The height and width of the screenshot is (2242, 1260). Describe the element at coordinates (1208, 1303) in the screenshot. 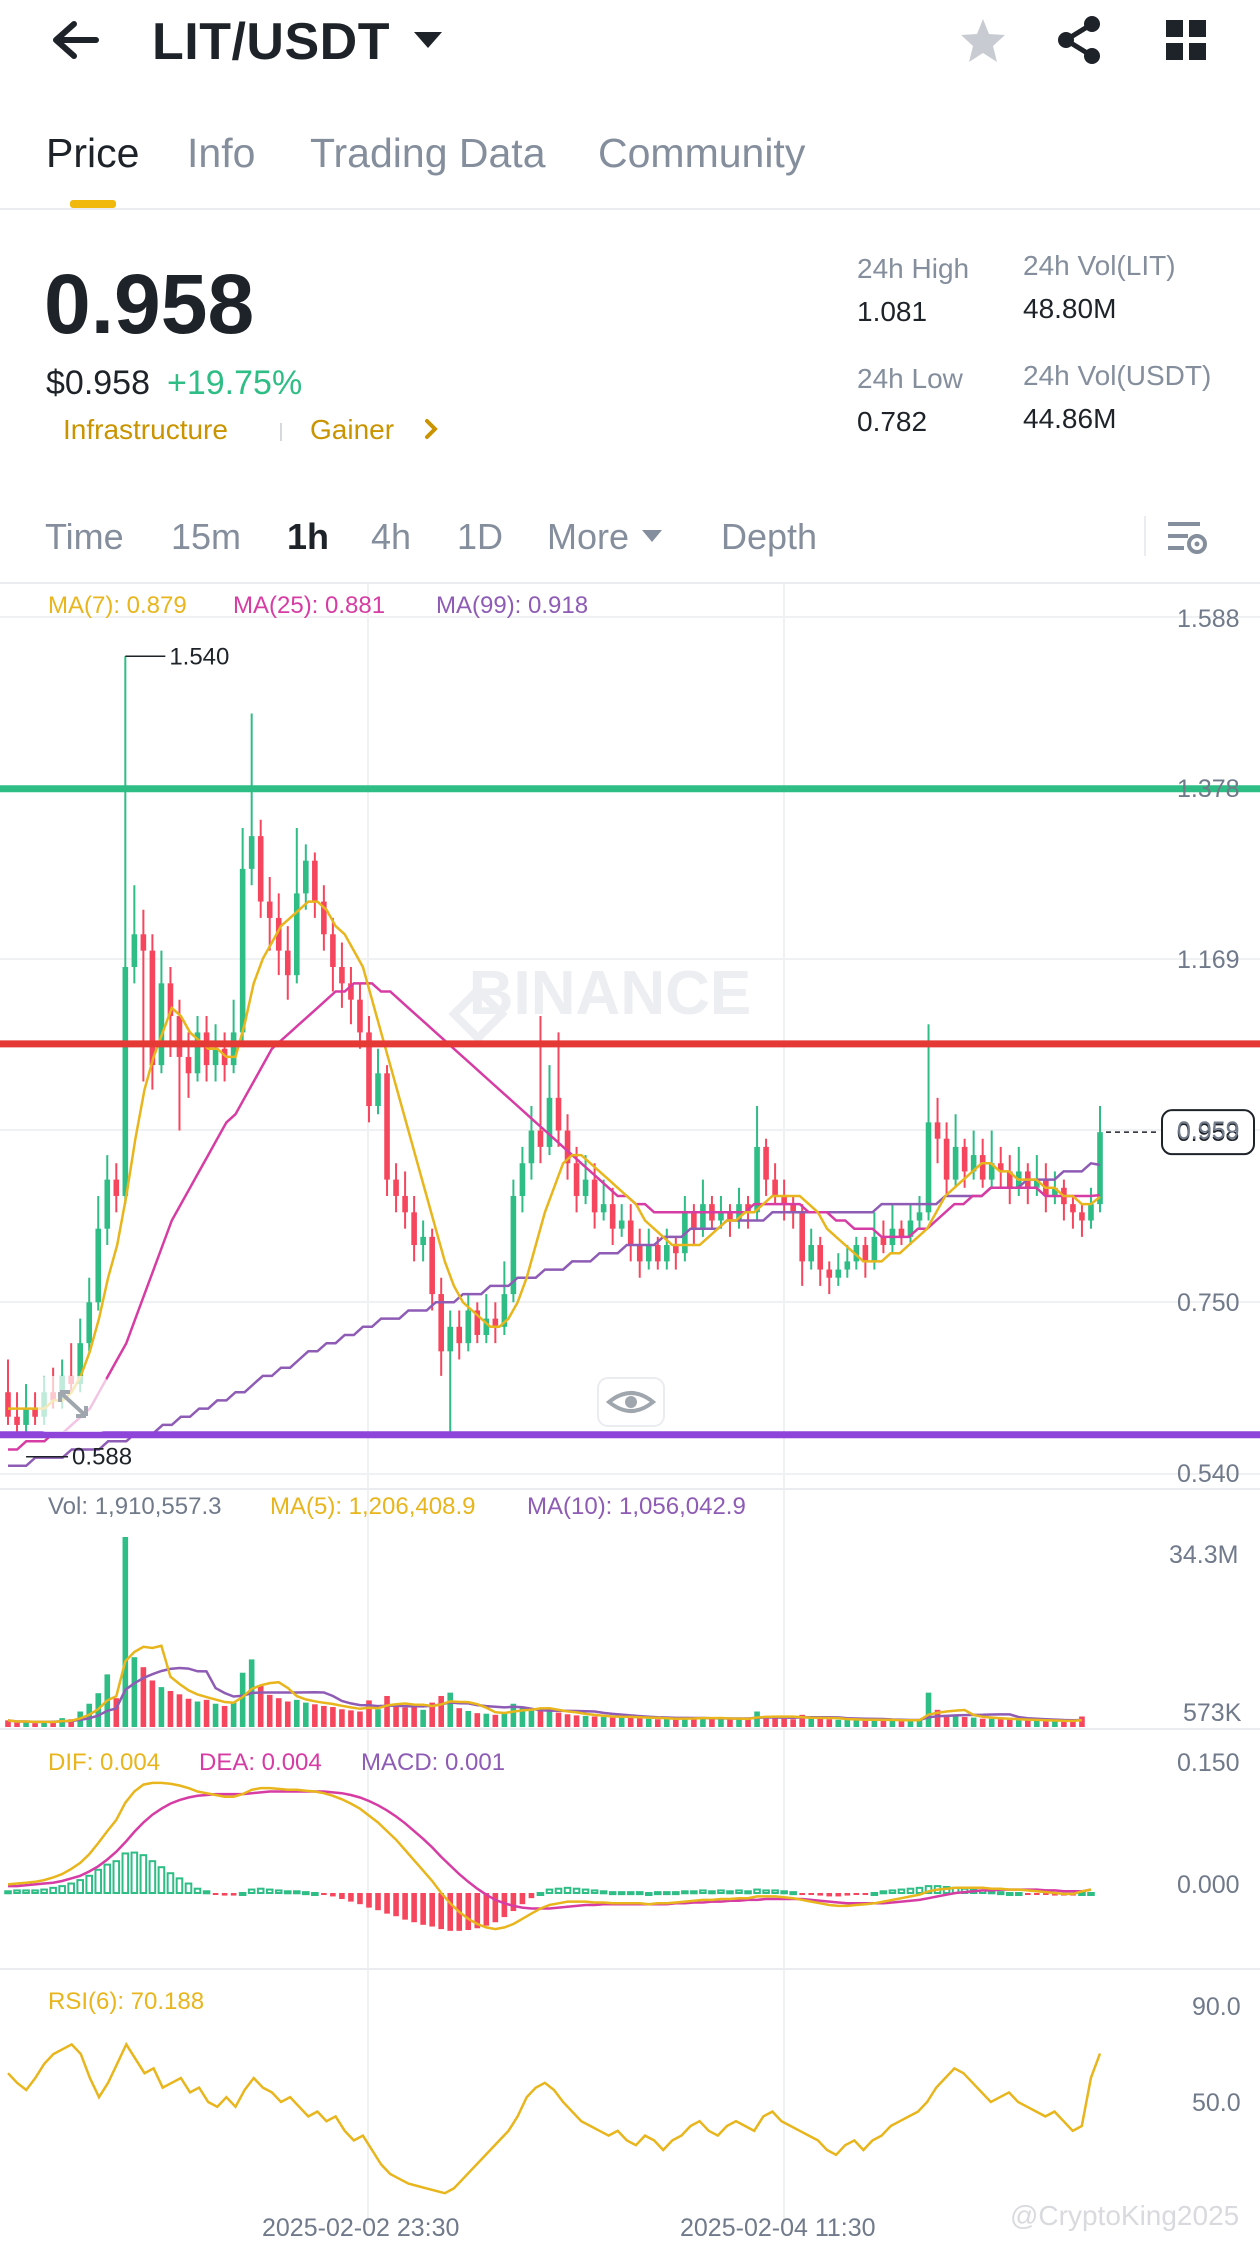

I see `price-axis-label: 0.750` at that location.